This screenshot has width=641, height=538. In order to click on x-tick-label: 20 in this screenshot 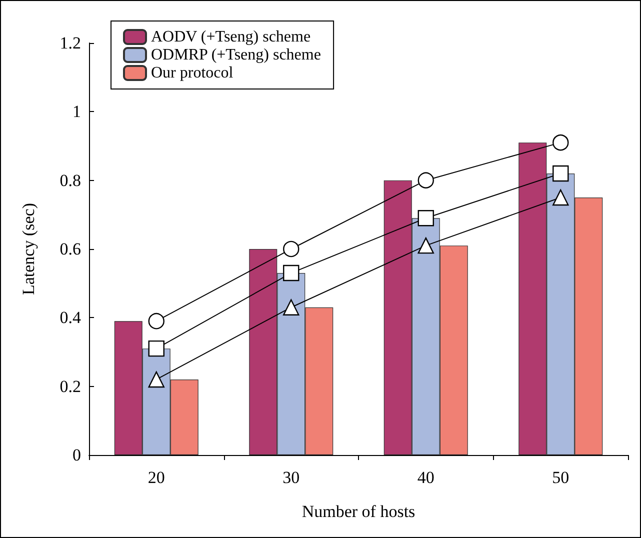, I will do `click(156, 477)`.